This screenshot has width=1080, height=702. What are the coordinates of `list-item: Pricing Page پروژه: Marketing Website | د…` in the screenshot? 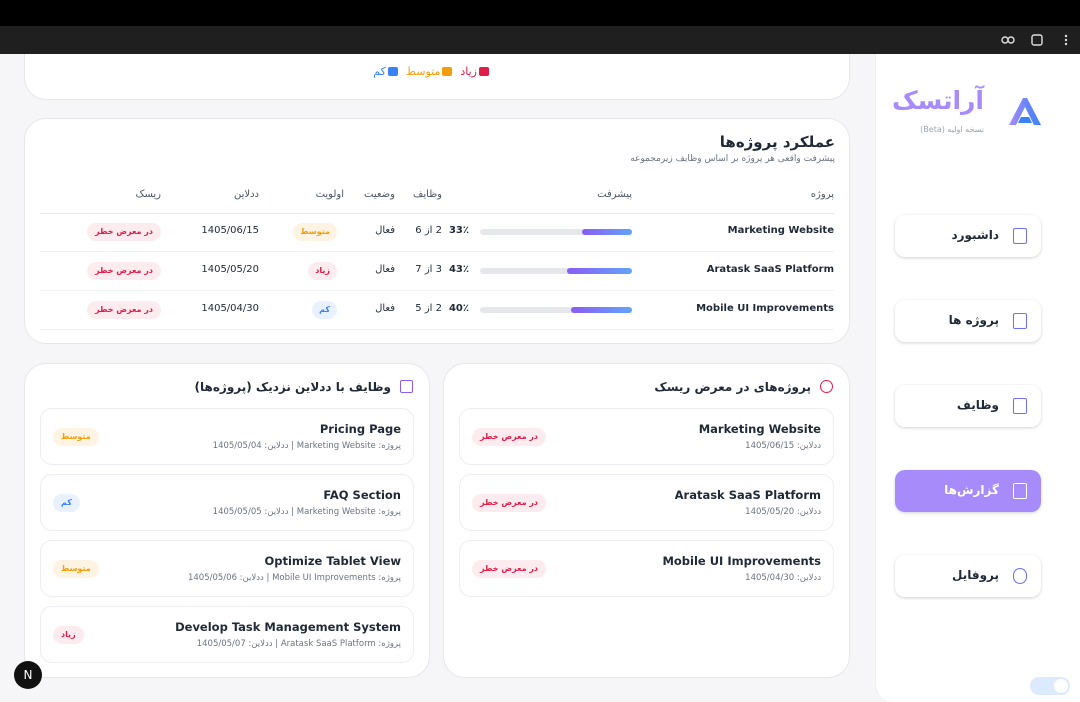 It's located at (227, 436).